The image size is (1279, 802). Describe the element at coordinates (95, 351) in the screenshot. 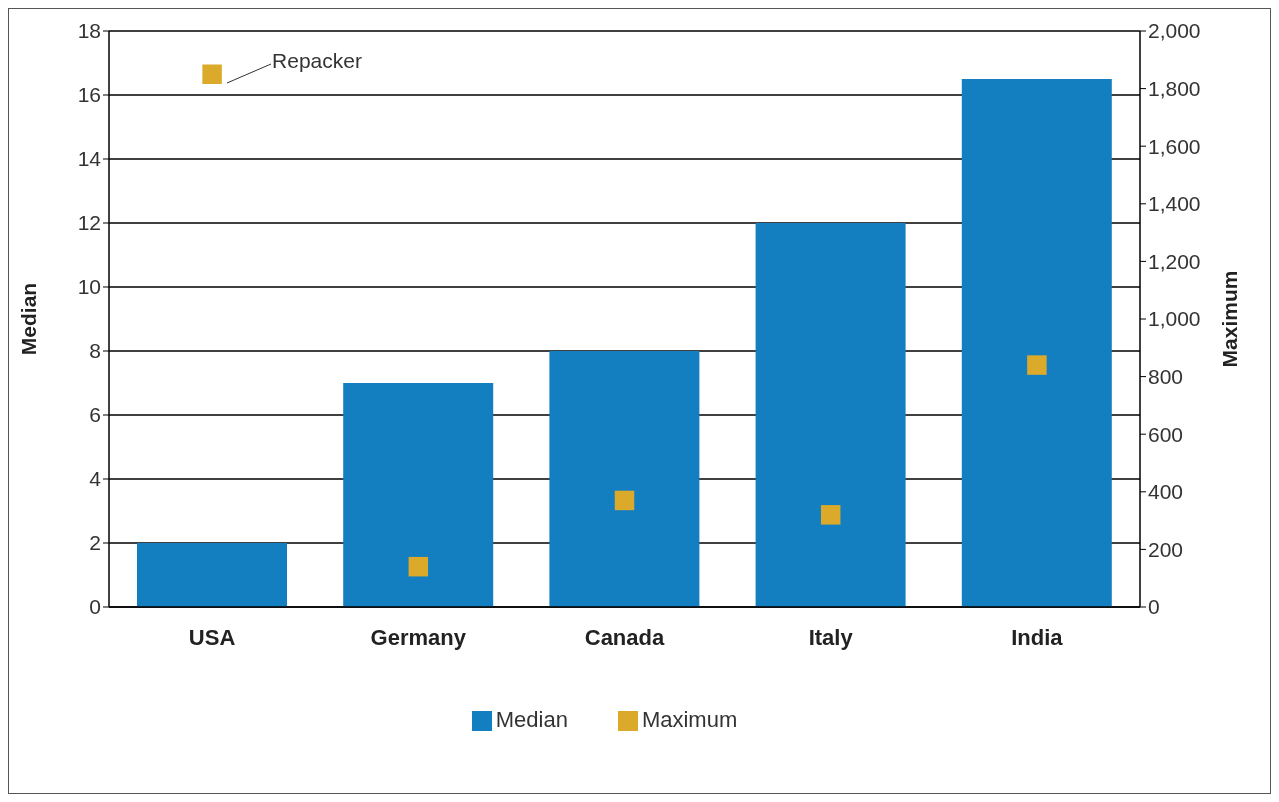

I see `y-tick-label: 8` at that location.